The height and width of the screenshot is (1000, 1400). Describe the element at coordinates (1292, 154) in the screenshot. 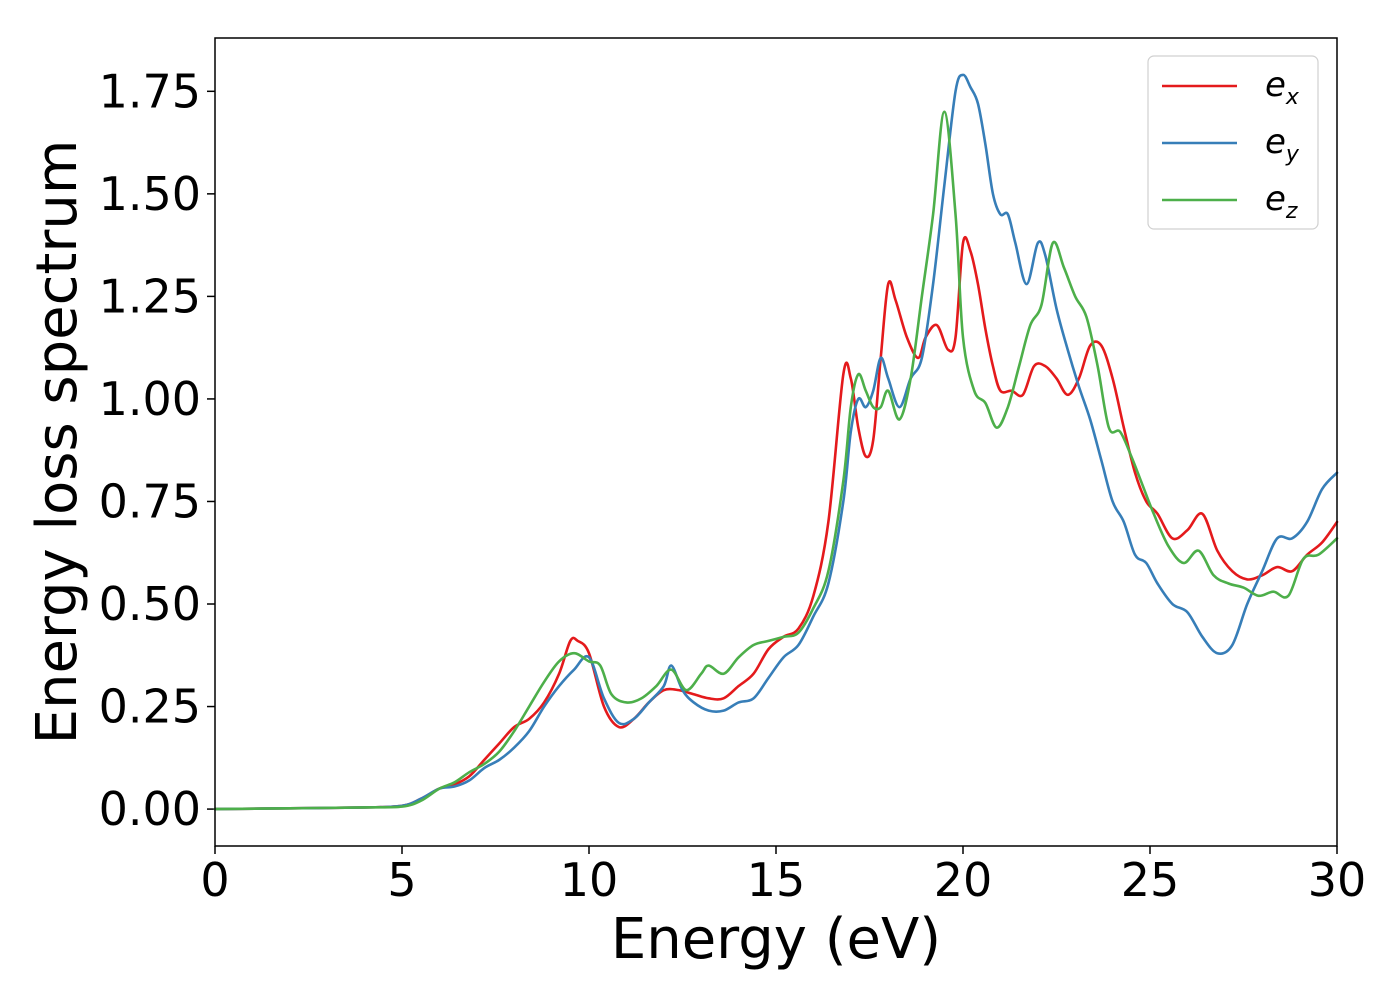

I see `legend-label-subscript: y` at that location.